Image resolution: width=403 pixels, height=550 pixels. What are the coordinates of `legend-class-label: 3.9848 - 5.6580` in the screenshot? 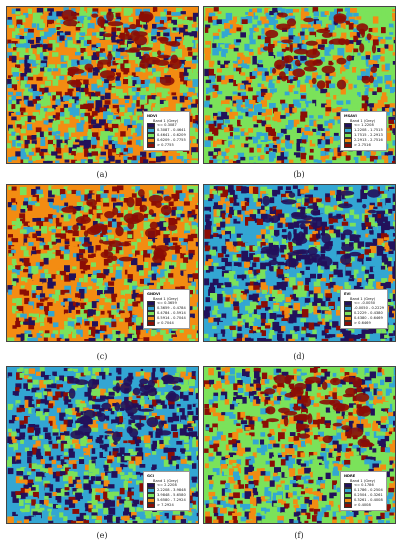 It's located at (171, 495).